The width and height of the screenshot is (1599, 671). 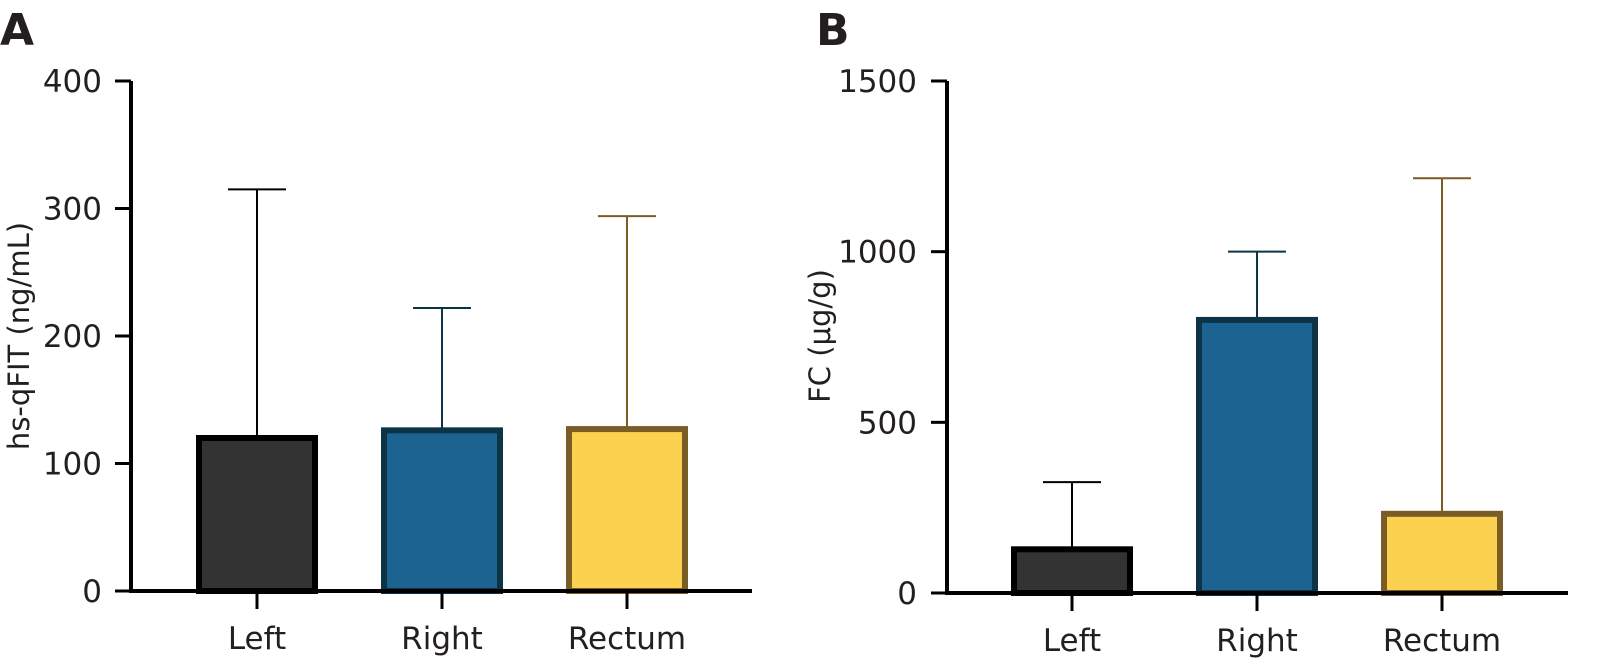 I want to click on y-tick-label: 400, so click(x=72, y=82).